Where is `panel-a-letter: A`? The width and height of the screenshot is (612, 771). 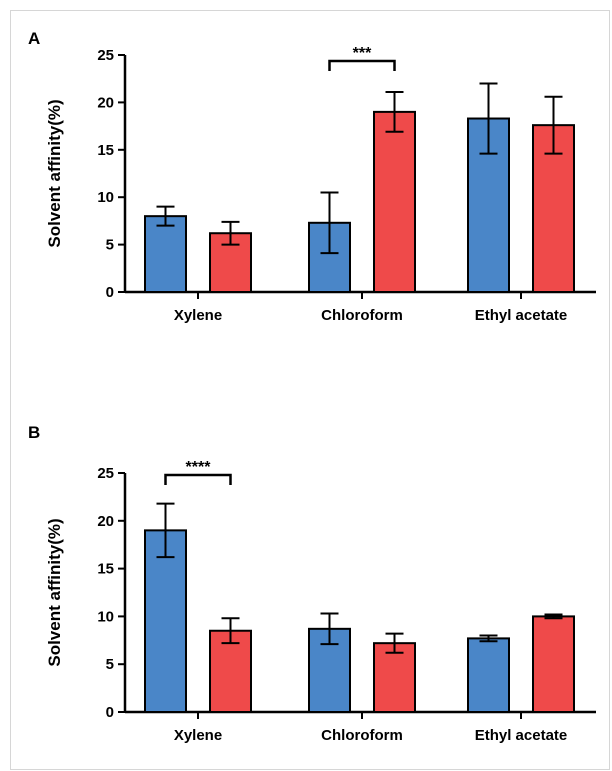
panel-a-letter: A is located at coordinates (34, 38).